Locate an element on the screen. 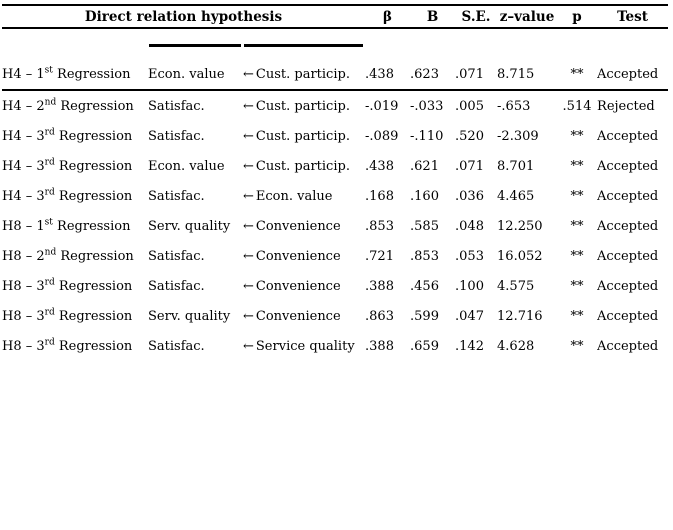  p-value: .514 is located at coordinates (577, 106).